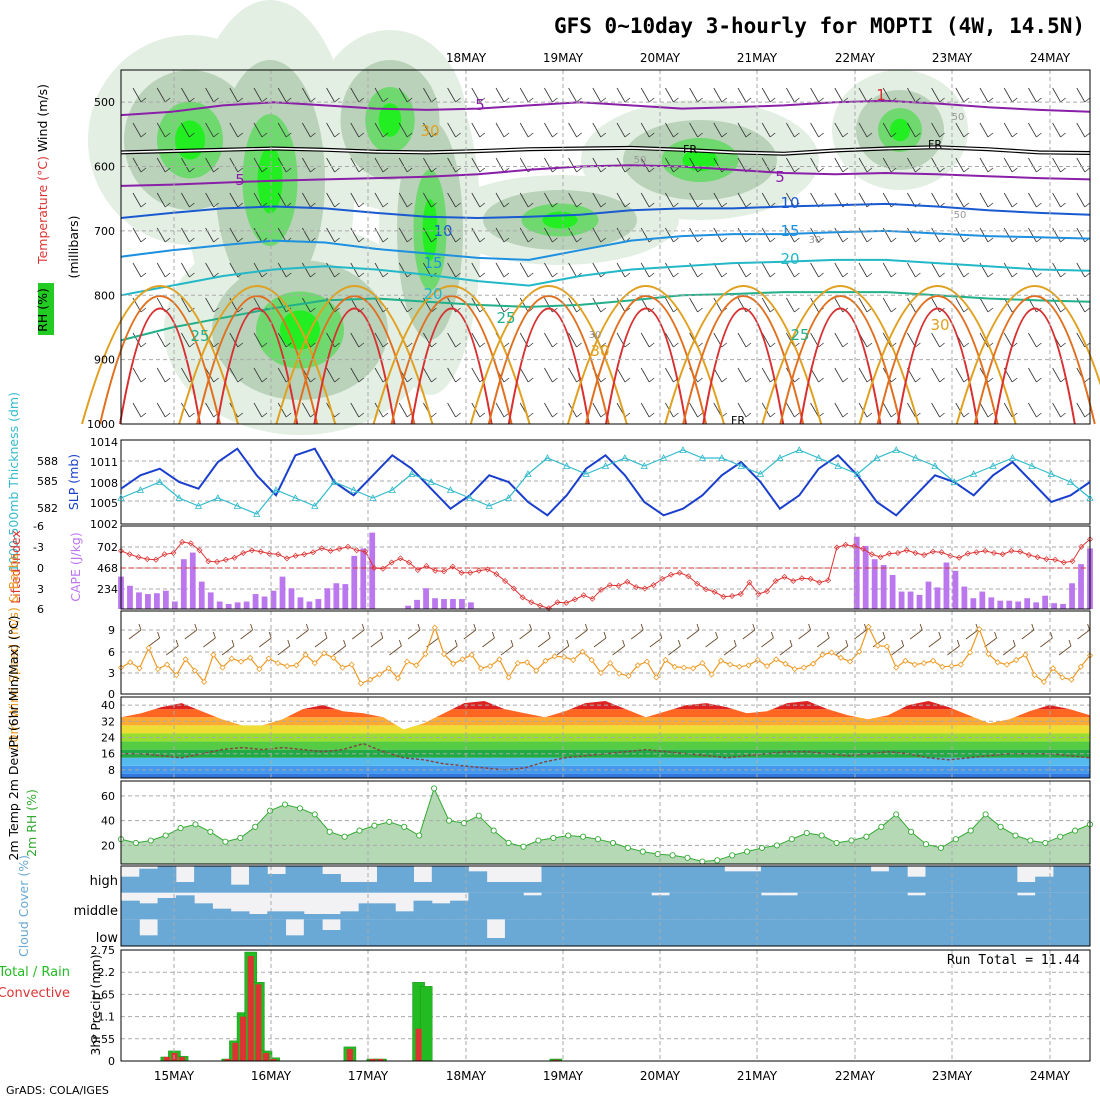  What do you see at coordinates (563, 58) in the screenshot?
I see `date-label-top: 19MAY` at bounding box center [563, 58].